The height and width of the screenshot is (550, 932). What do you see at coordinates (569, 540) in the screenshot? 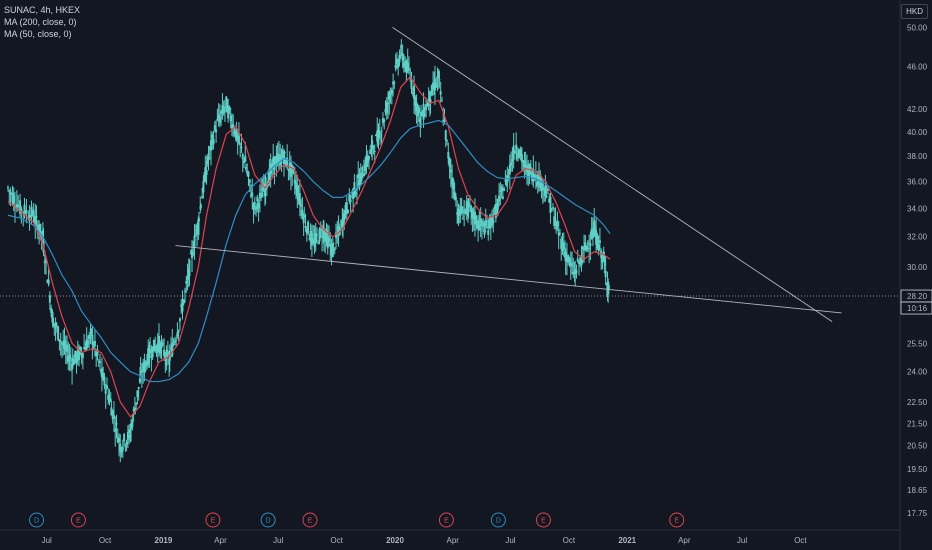
I see `x-tick-label: Oct` at bounding box center [569, 540].